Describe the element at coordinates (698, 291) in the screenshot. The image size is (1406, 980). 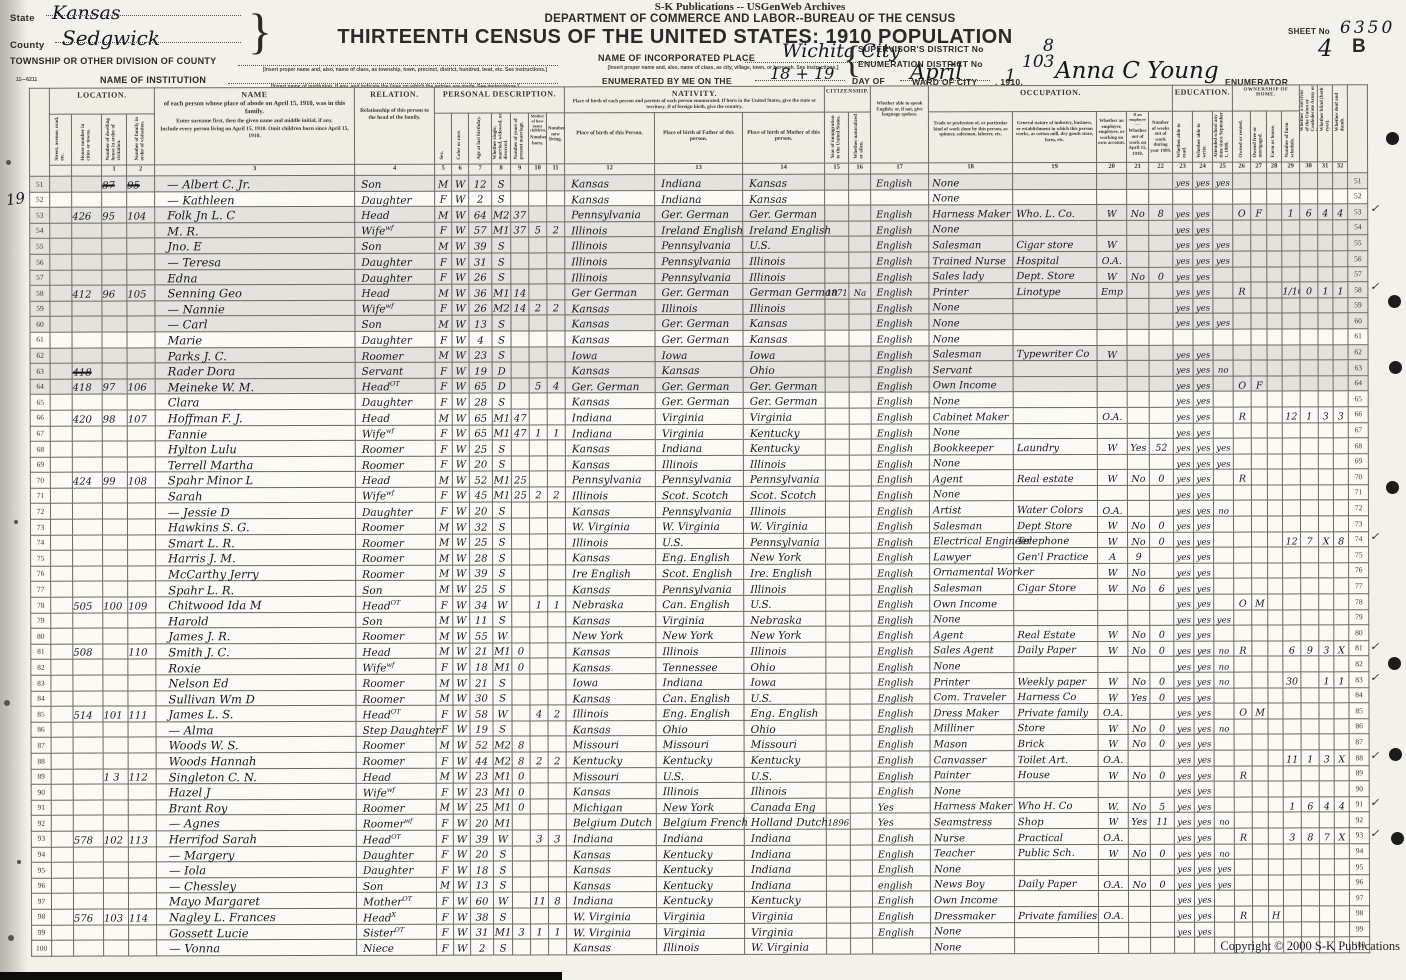
I see `cell-pob_father: Ger. German` at that location.